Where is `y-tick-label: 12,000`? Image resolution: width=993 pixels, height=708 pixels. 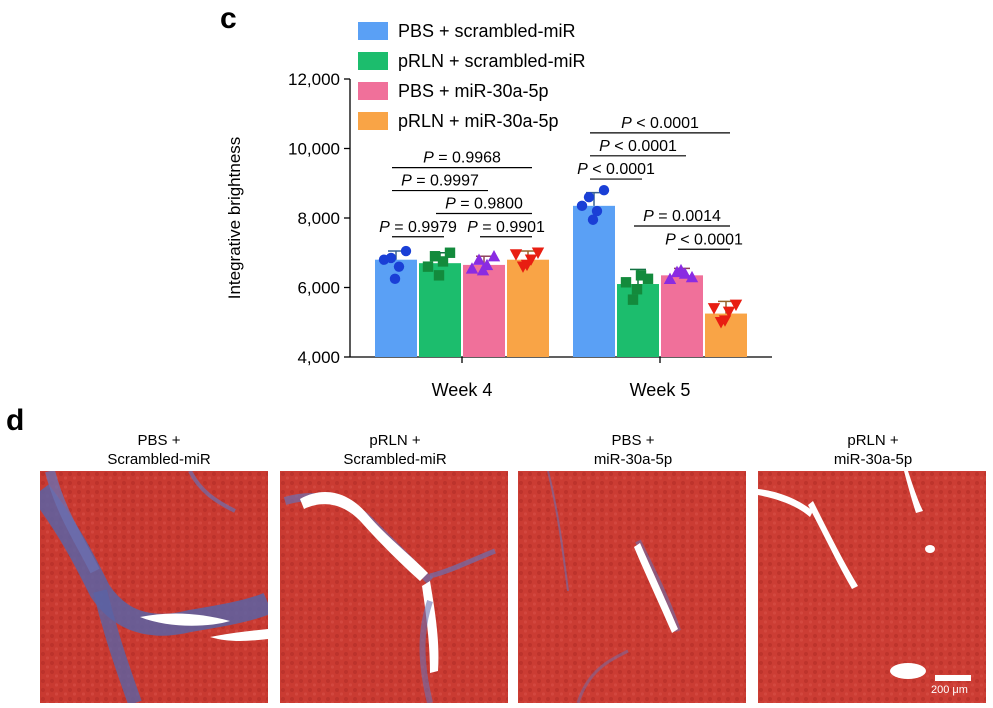 y-tick-label: 12,000 is located at coordinates (314, 79).